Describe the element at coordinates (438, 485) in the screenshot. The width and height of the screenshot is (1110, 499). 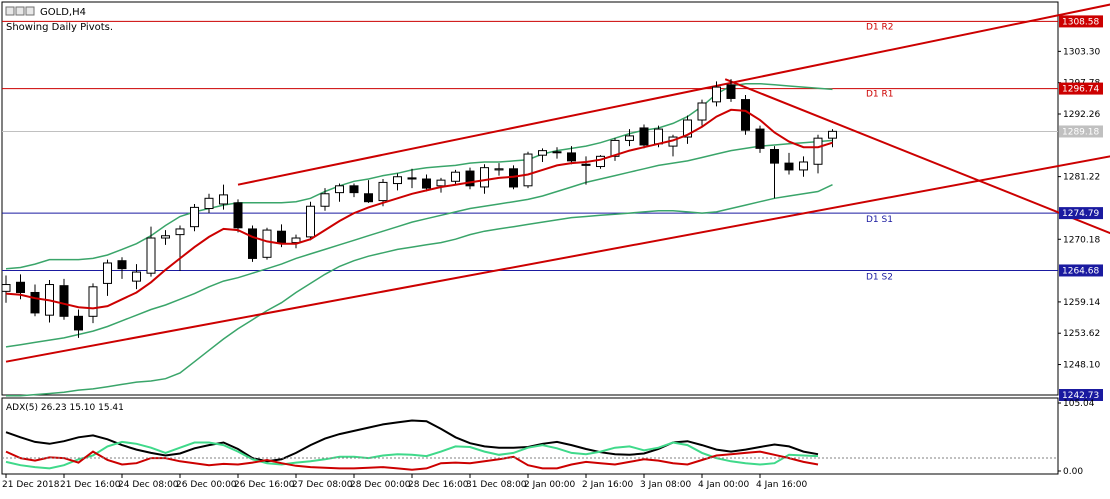
I see `time-tick-label: 28 Dec 16:00` at that location.